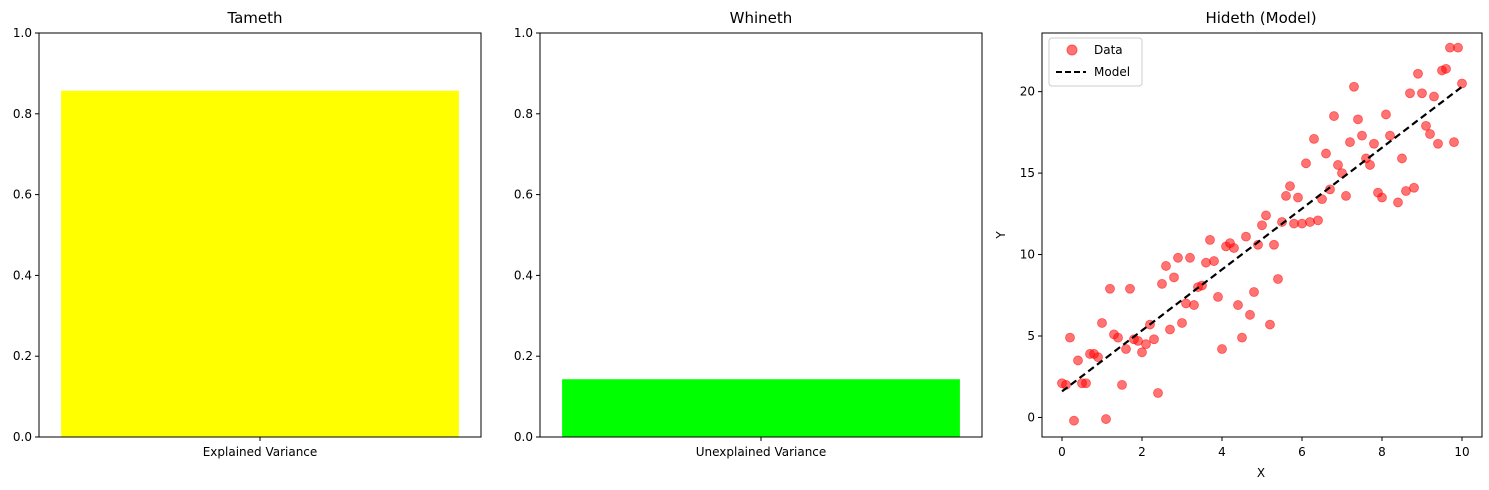 The image size is (1489, 490). I want to click on x-tick-label: 4, so click(1222, 452).